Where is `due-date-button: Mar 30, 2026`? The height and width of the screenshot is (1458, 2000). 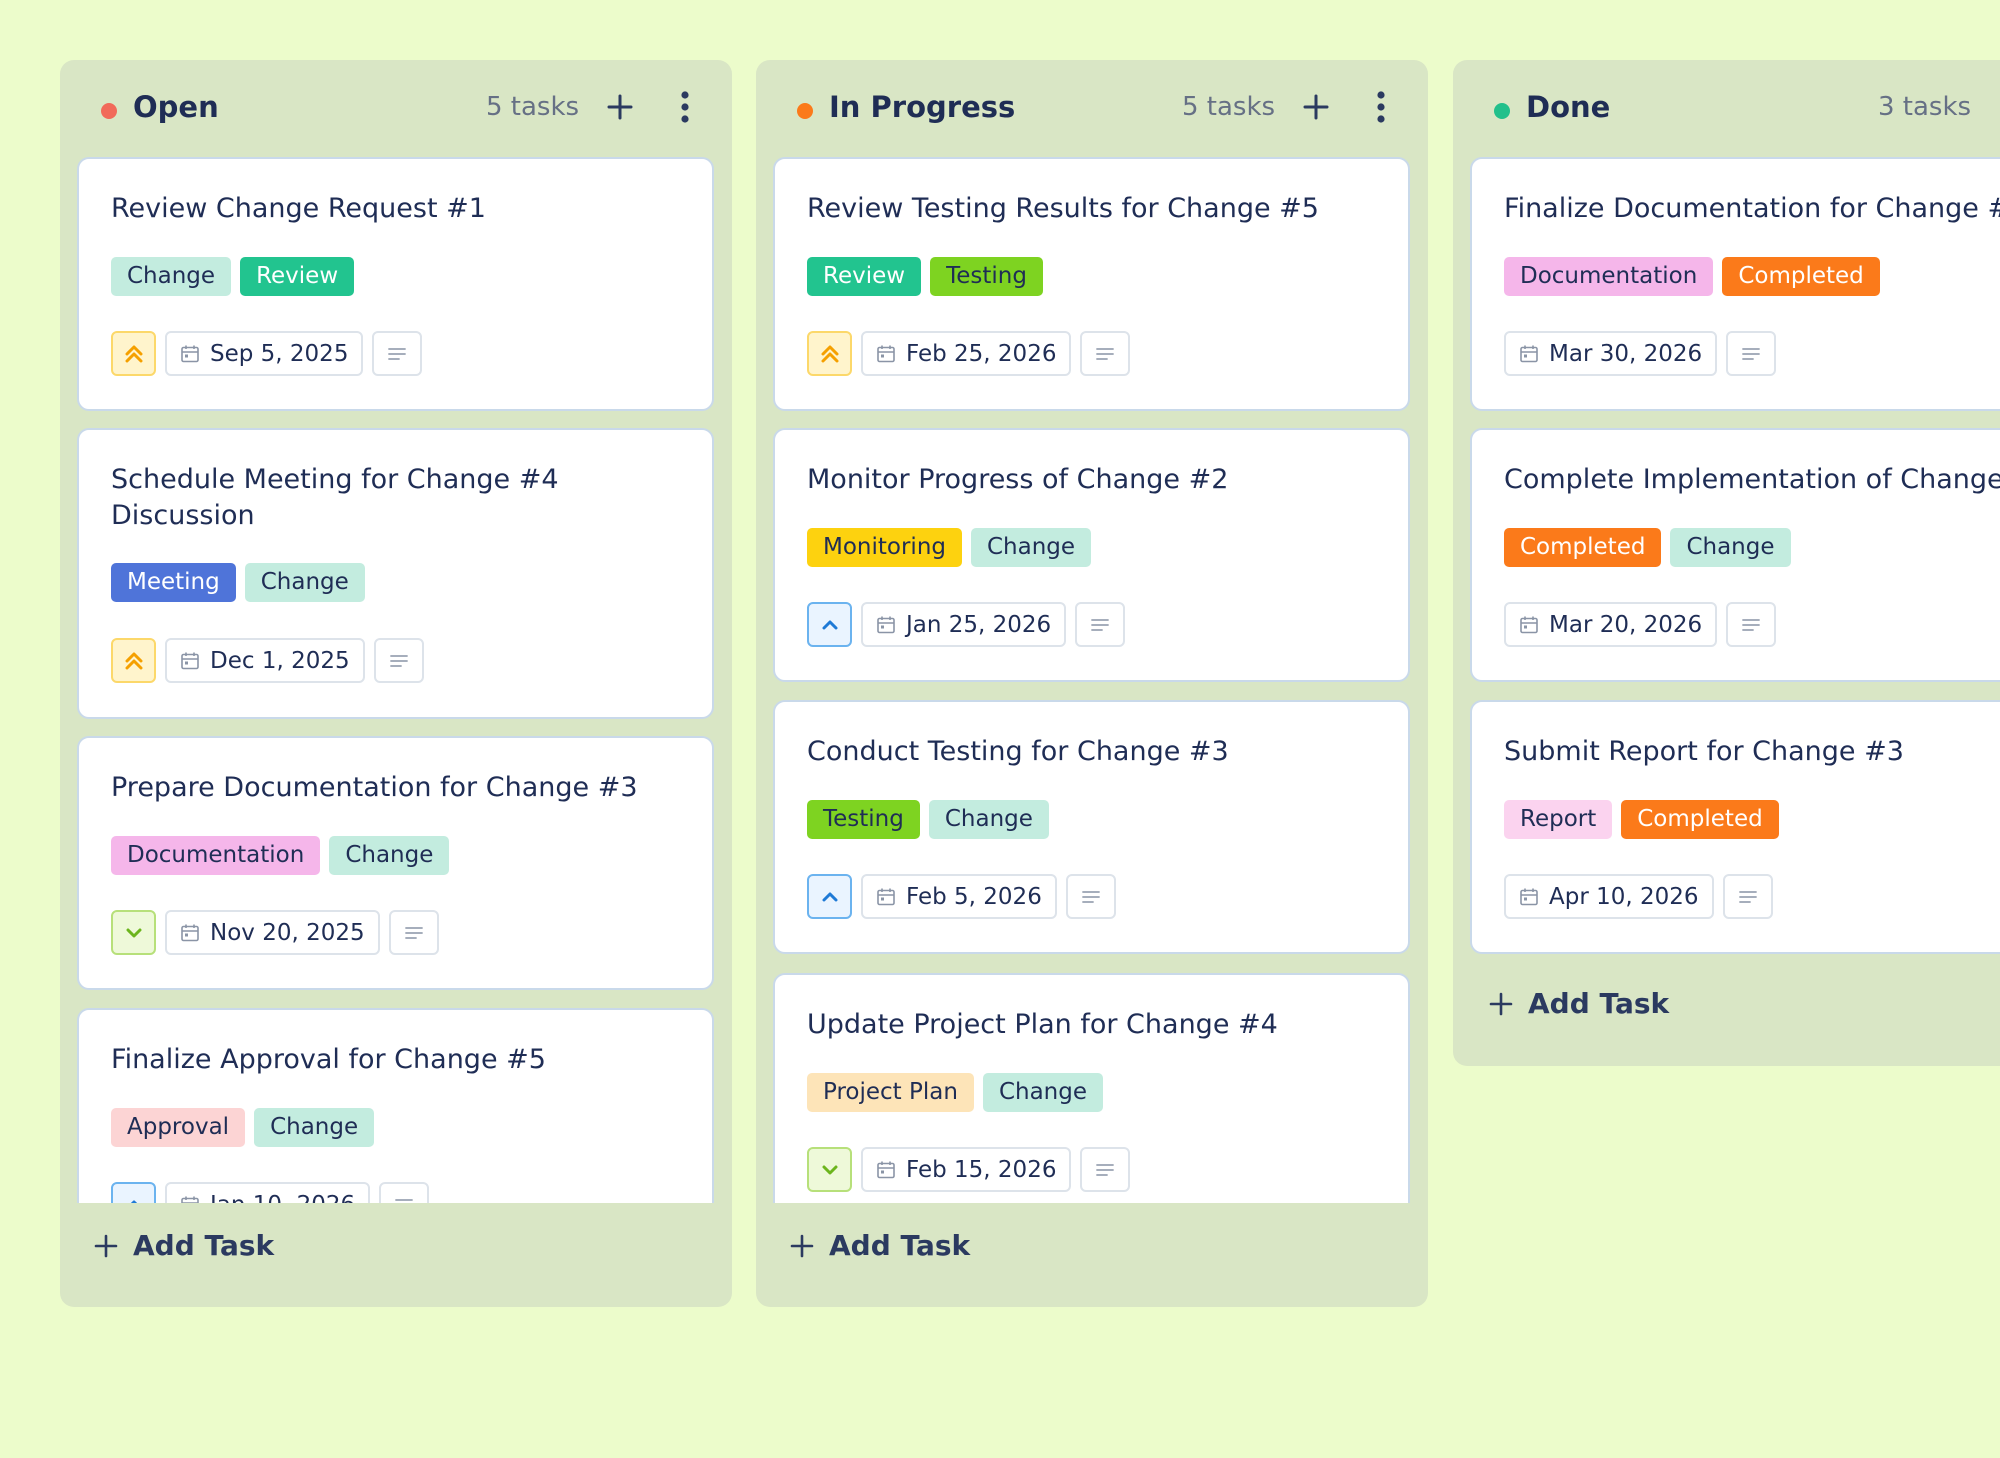
due-date-button: Mar 30, 2026 is located at coordinates (1611, 353).